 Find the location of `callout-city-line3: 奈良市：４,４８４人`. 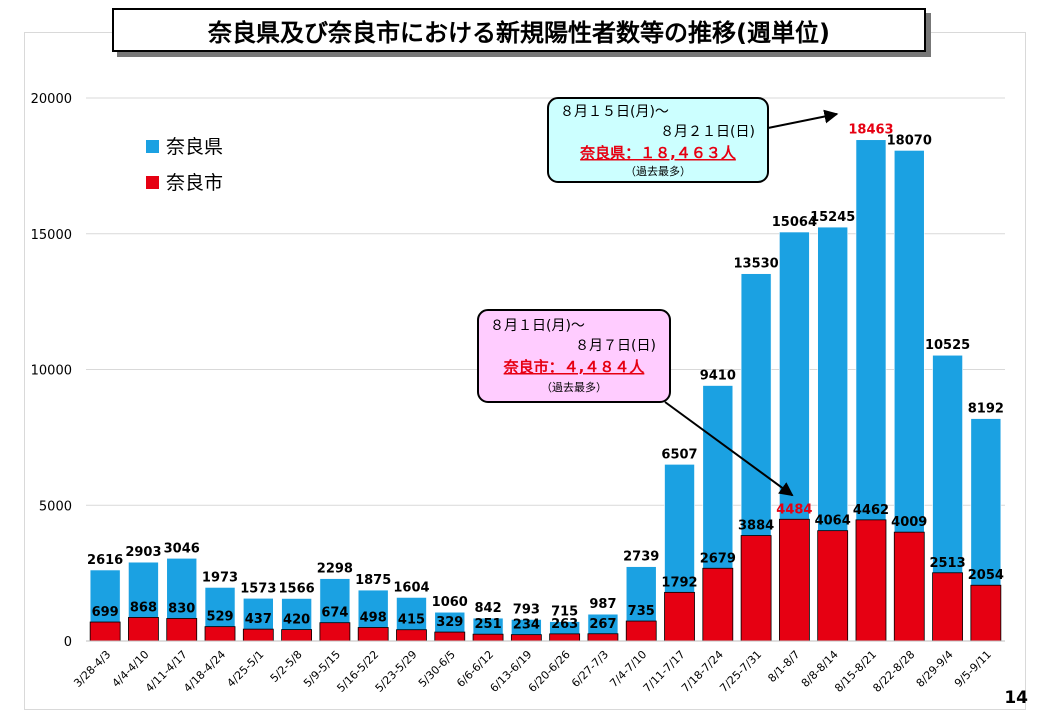

callout-city-line3: 奈良市：４,４８４人 is located at coordinates (574, 367).